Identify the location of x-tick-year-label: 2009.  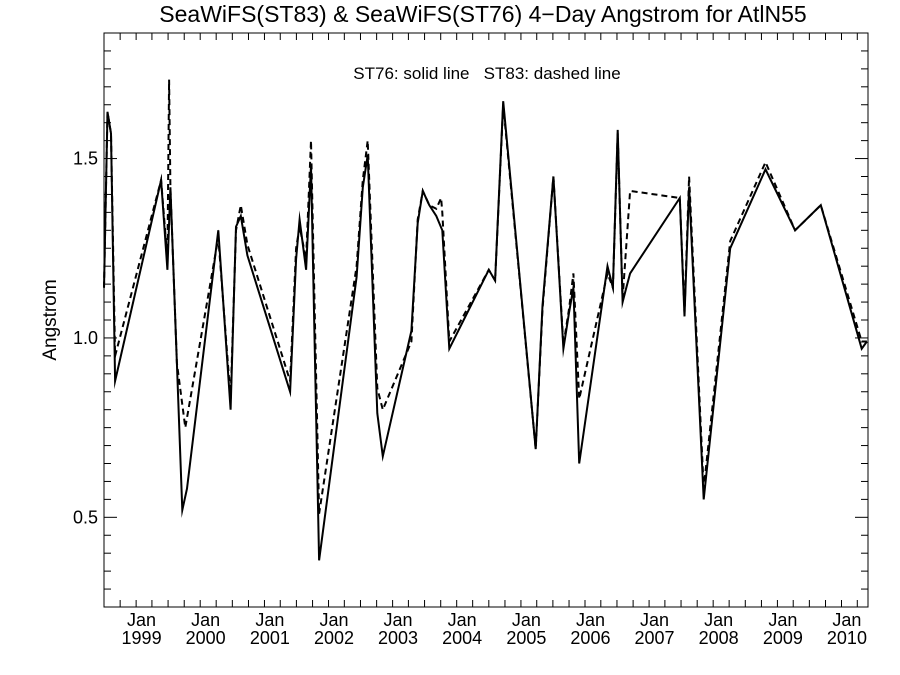
(783, 638).